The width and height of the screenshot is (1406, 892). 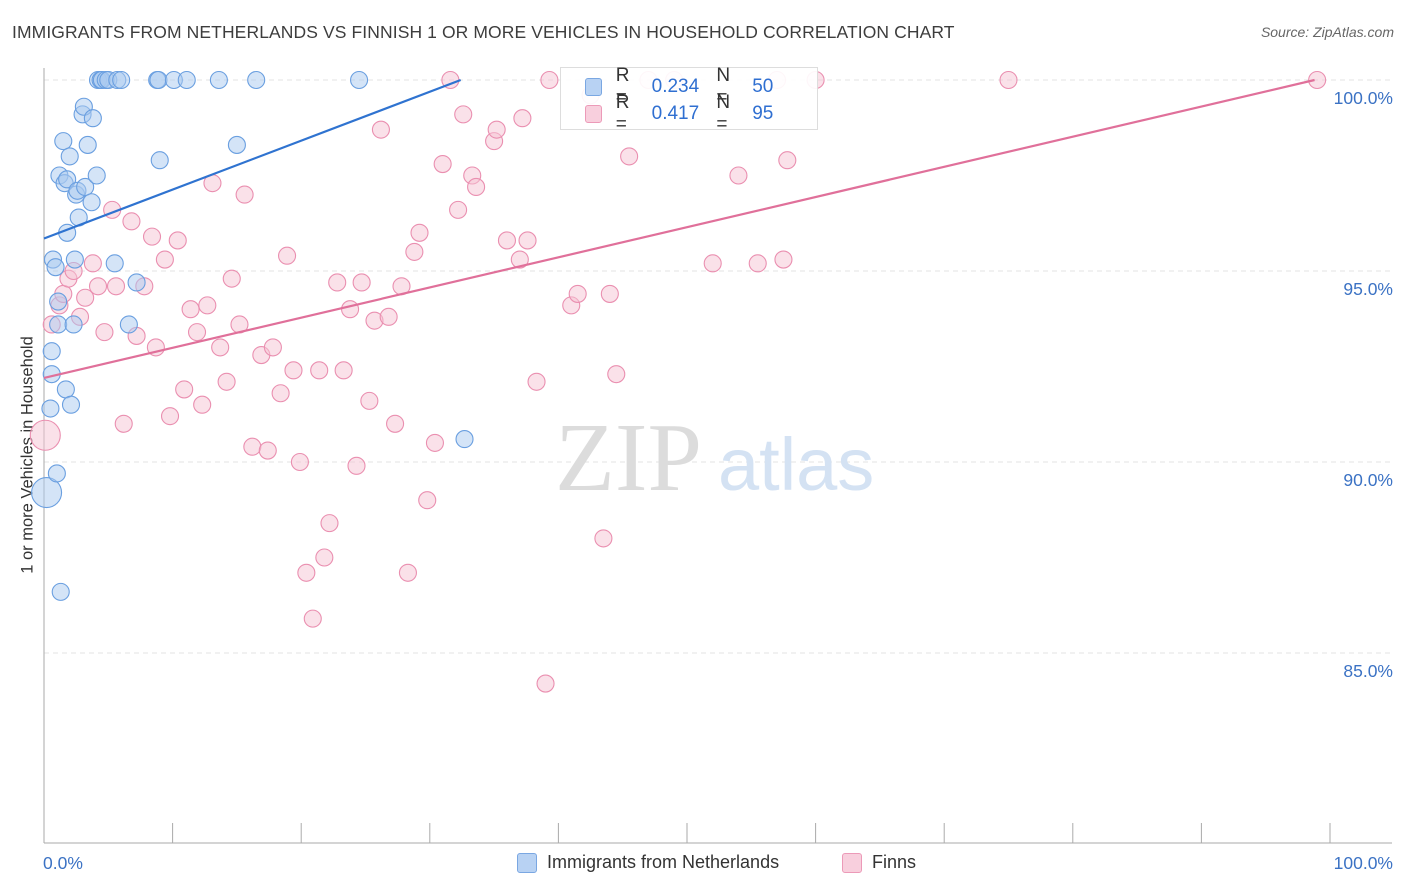 What do you see at coordinates (663, 862) in the screenshot?
I see `bottom-legend-label: Immigrants from Netherlands` at bounding box center [663, 862].